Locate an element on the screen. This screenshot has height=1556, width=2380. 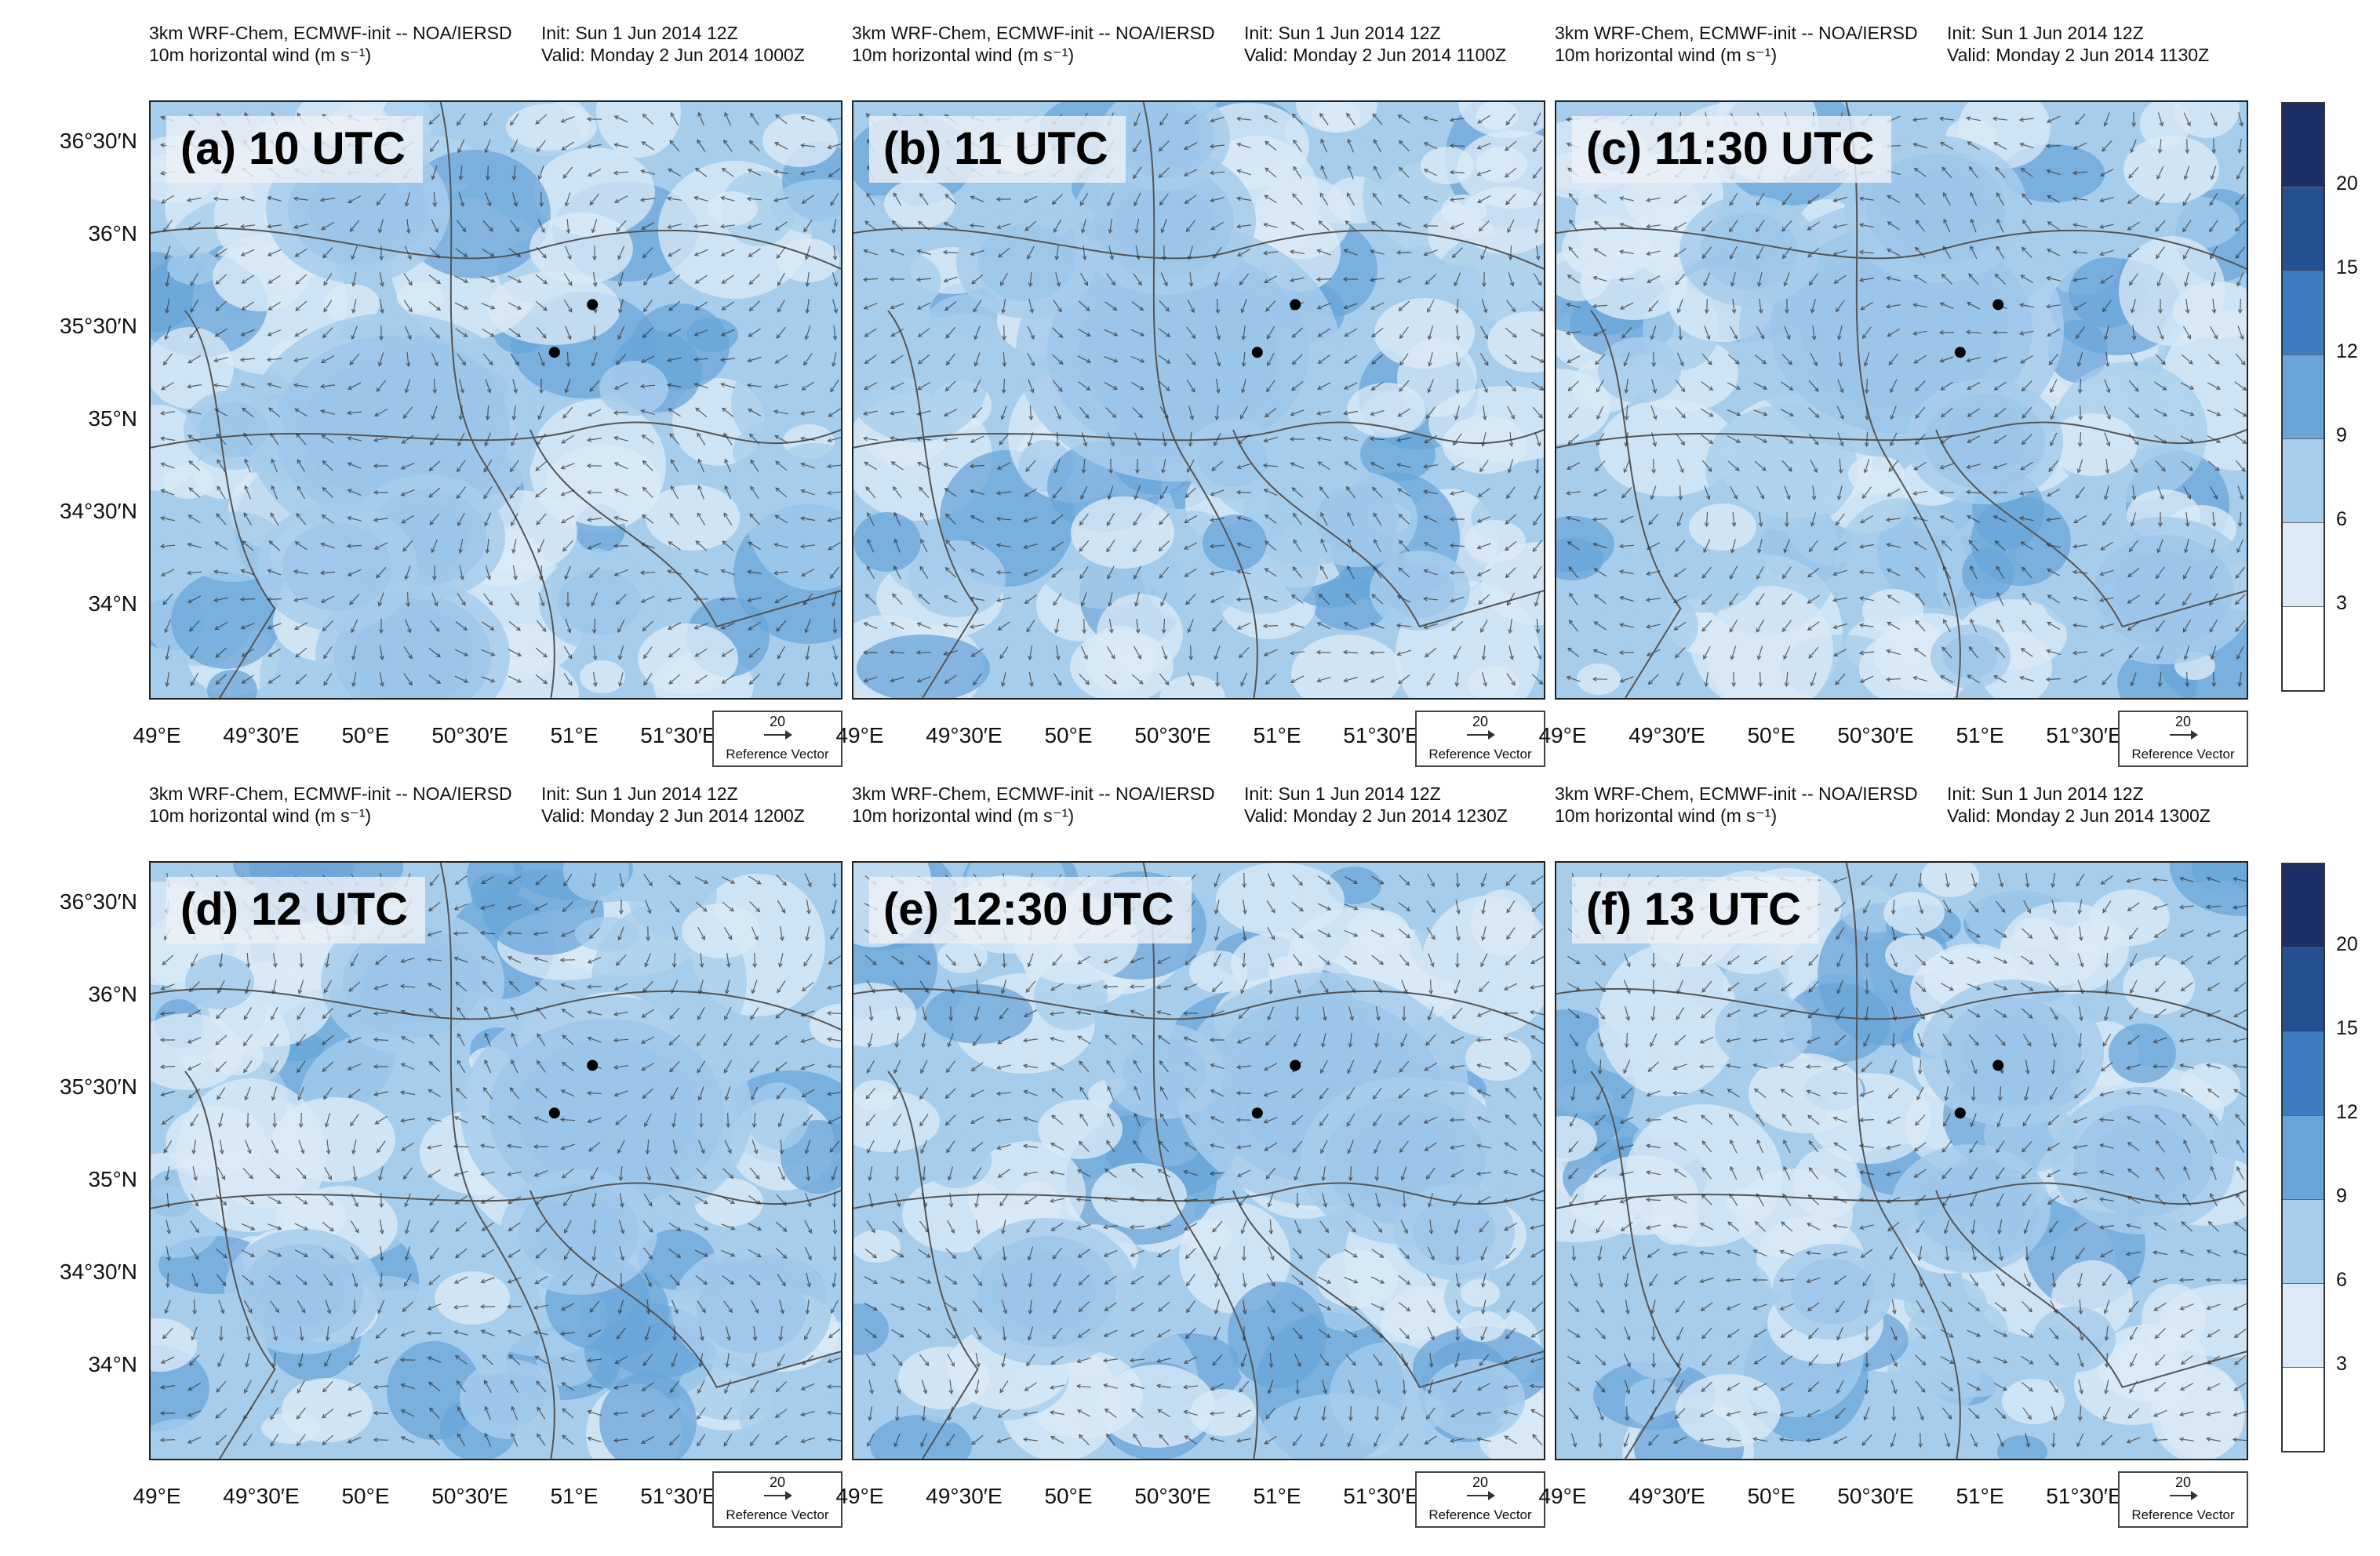
wind-speed-map: (e) 12:30 UTC is located at coordinates (1198, 1160).